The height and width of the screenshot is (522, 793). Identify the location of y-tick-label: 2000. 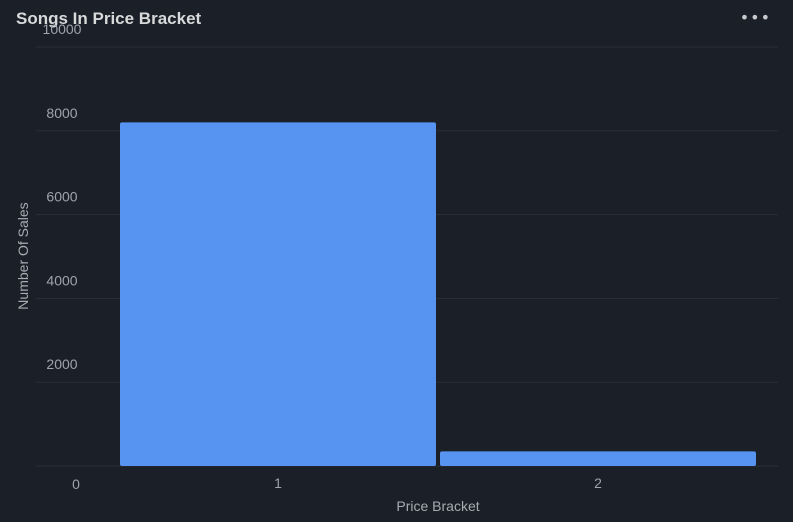
(61, 364).